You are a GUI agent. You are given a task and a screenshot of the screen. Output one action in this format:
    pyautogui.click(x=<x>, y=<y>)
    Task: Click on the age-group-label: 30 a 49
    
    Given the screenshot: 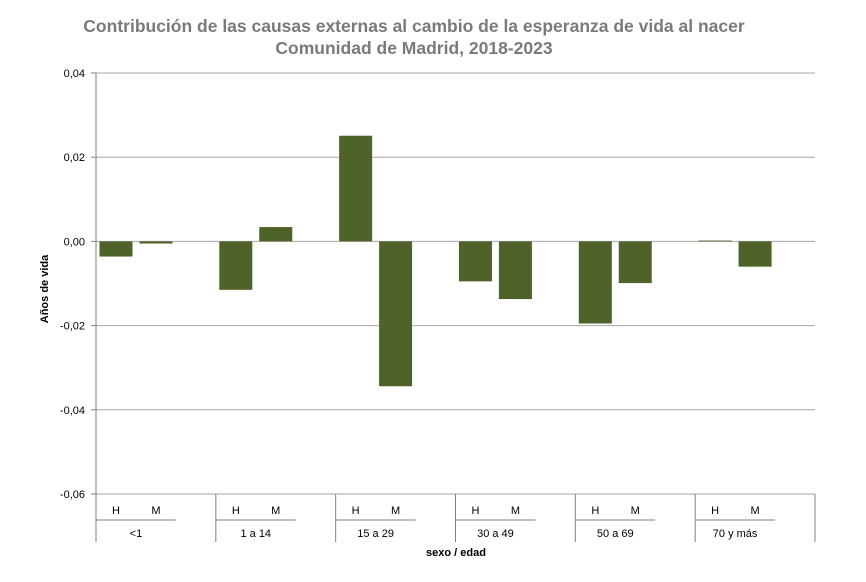 What is the action you would take?
    pyautogui.click(x=495, y=534)
    